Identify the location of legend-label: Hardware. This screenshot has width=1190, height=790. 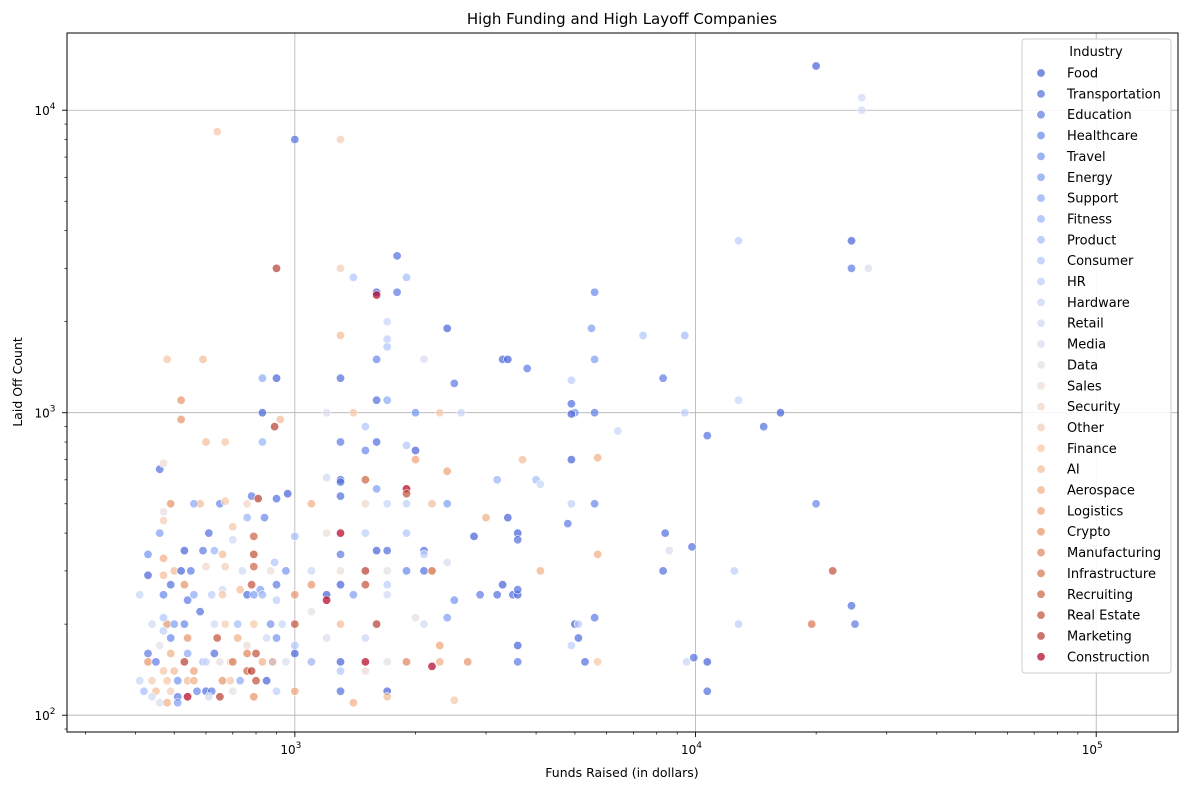
(1098, 303).